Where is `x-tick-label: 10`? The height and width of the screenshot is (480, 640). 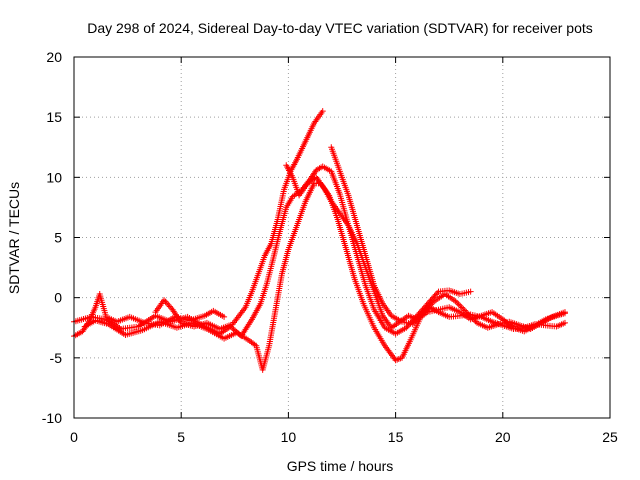
x-tick-label: 10 is located at coordinates (289, 437).